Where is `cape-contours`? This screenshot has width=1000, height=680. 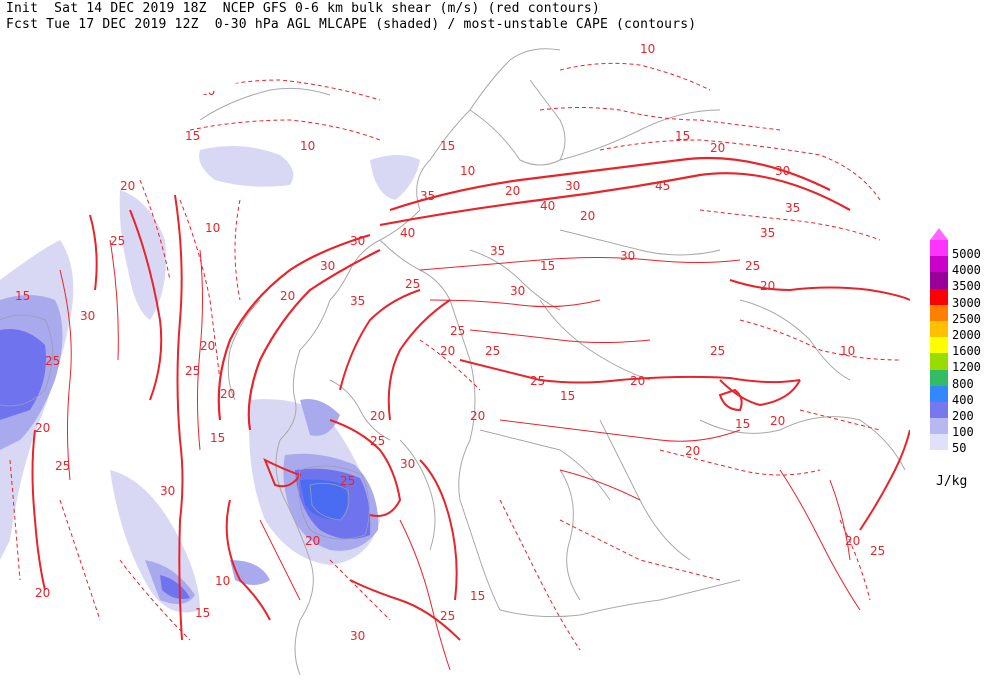 cape-contours is located at coordinates (185, 427).